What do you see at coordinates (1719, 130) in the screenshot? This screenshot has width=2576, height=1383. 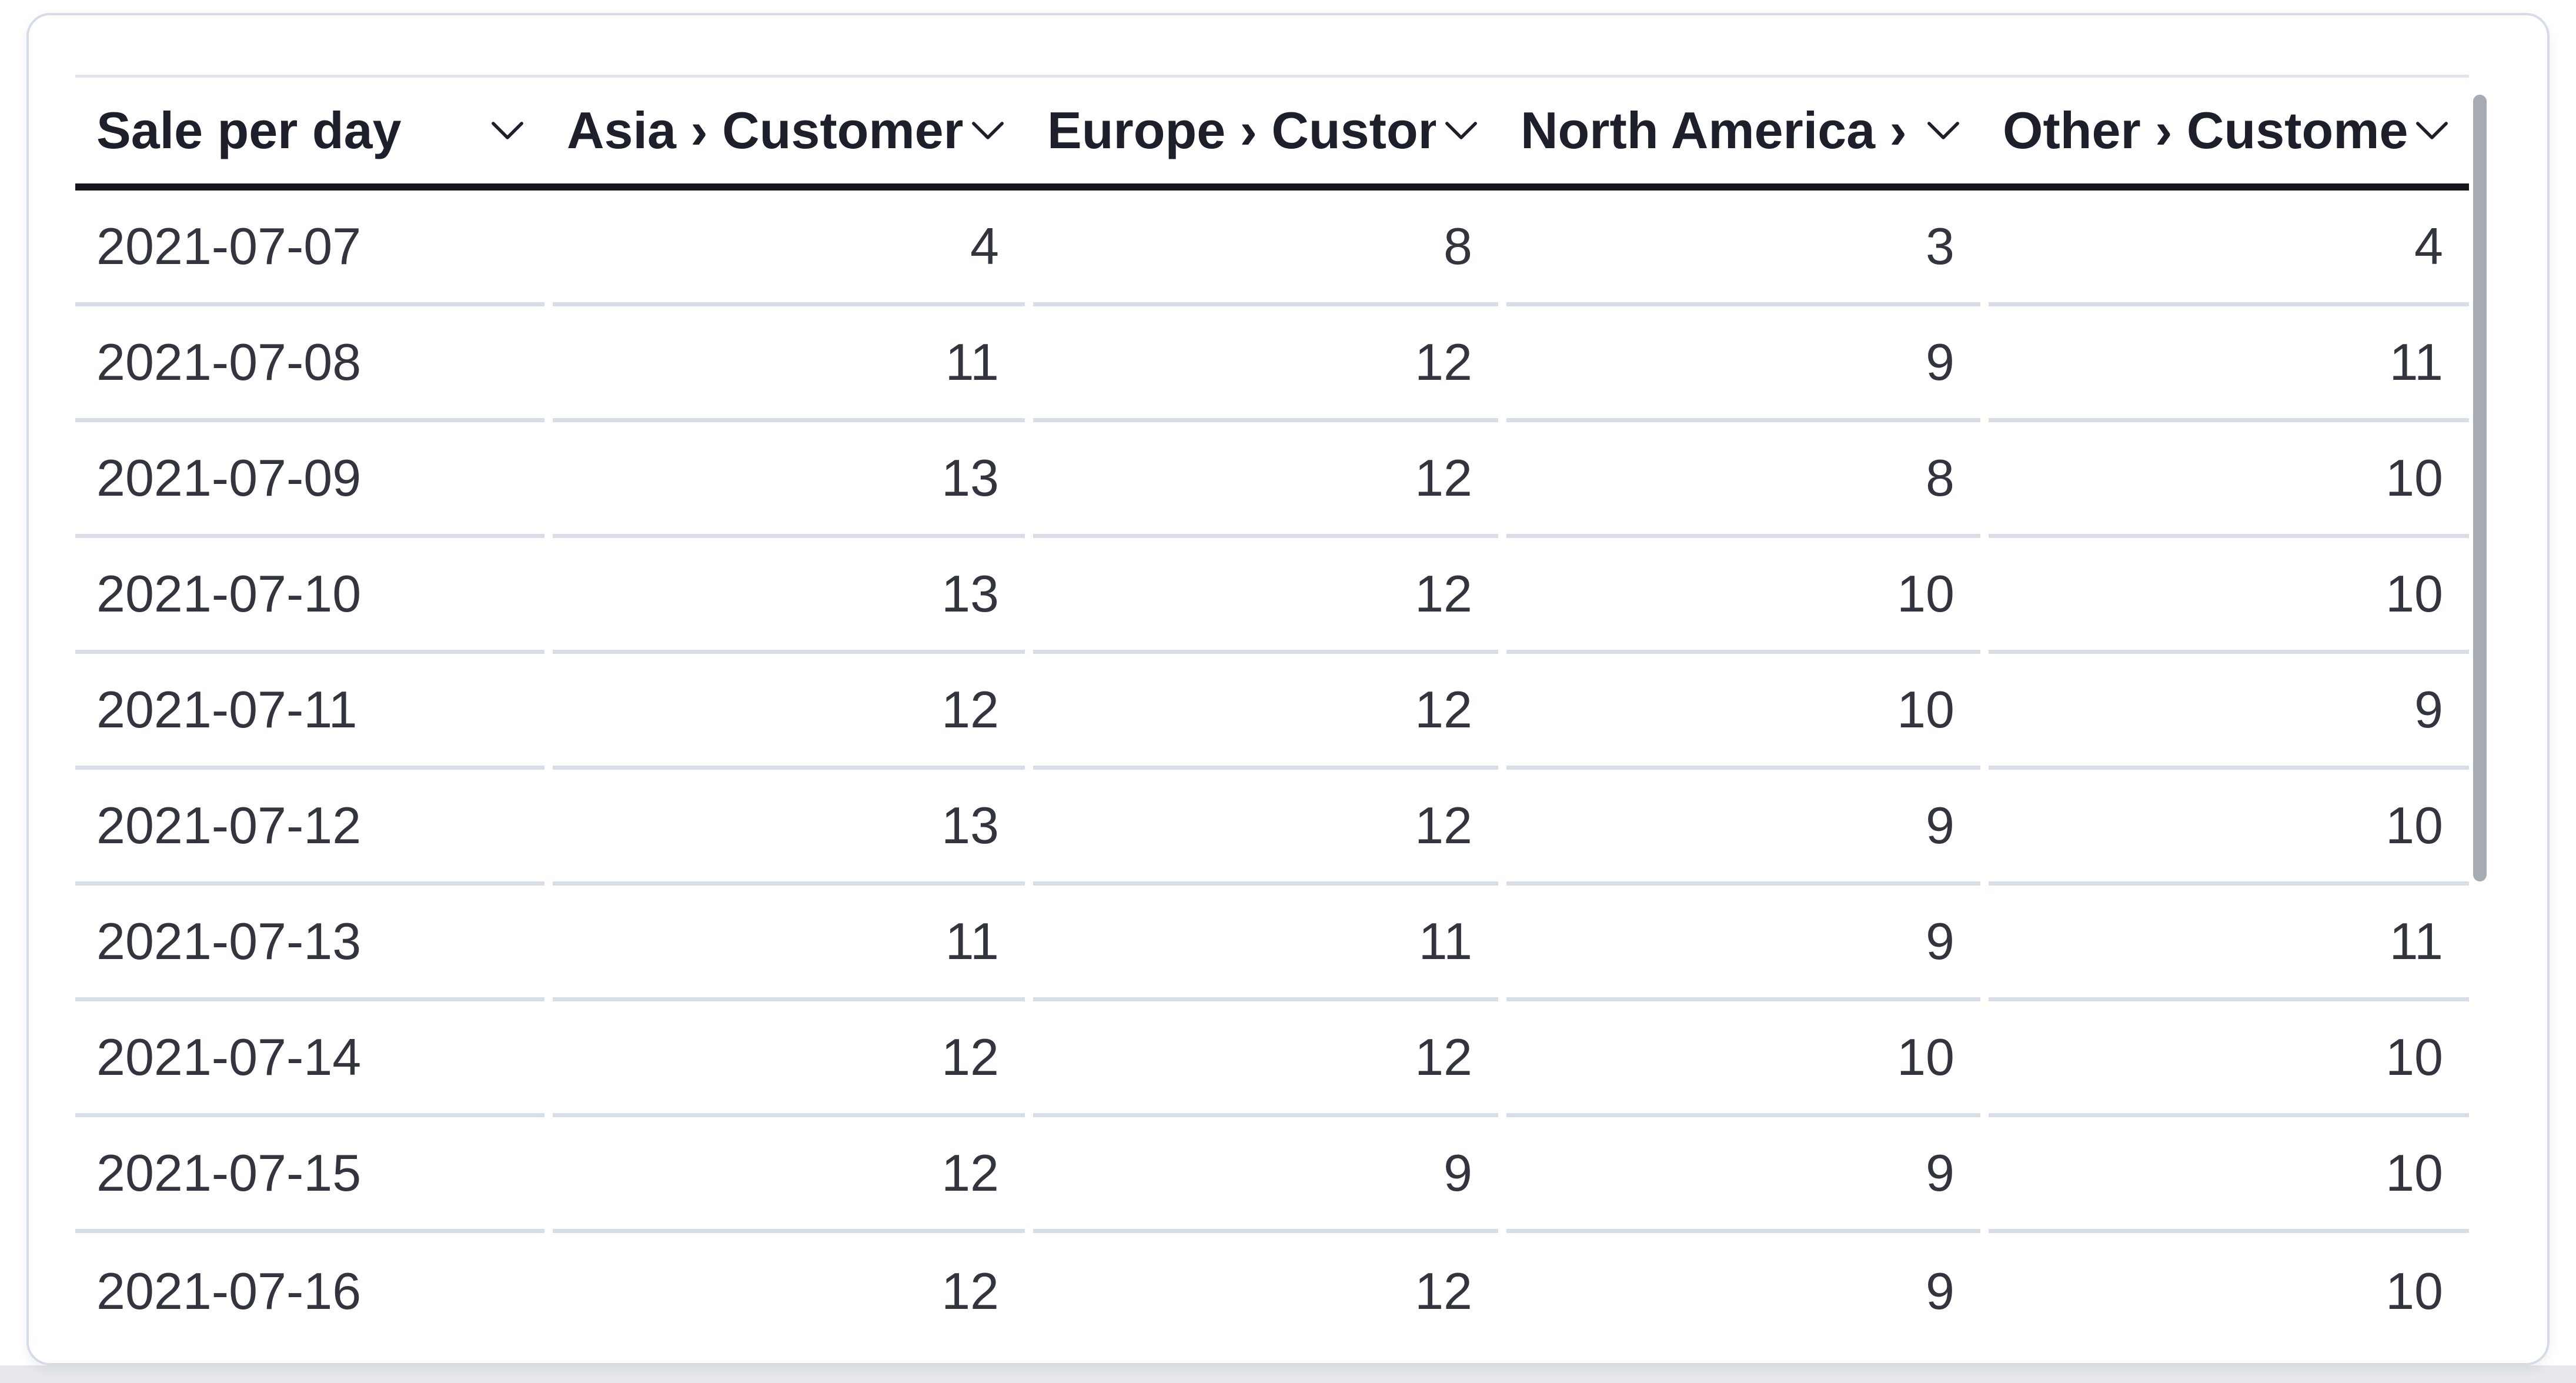 I see `column-header-label: North America › Customers` at bounding box center [1719, 130].